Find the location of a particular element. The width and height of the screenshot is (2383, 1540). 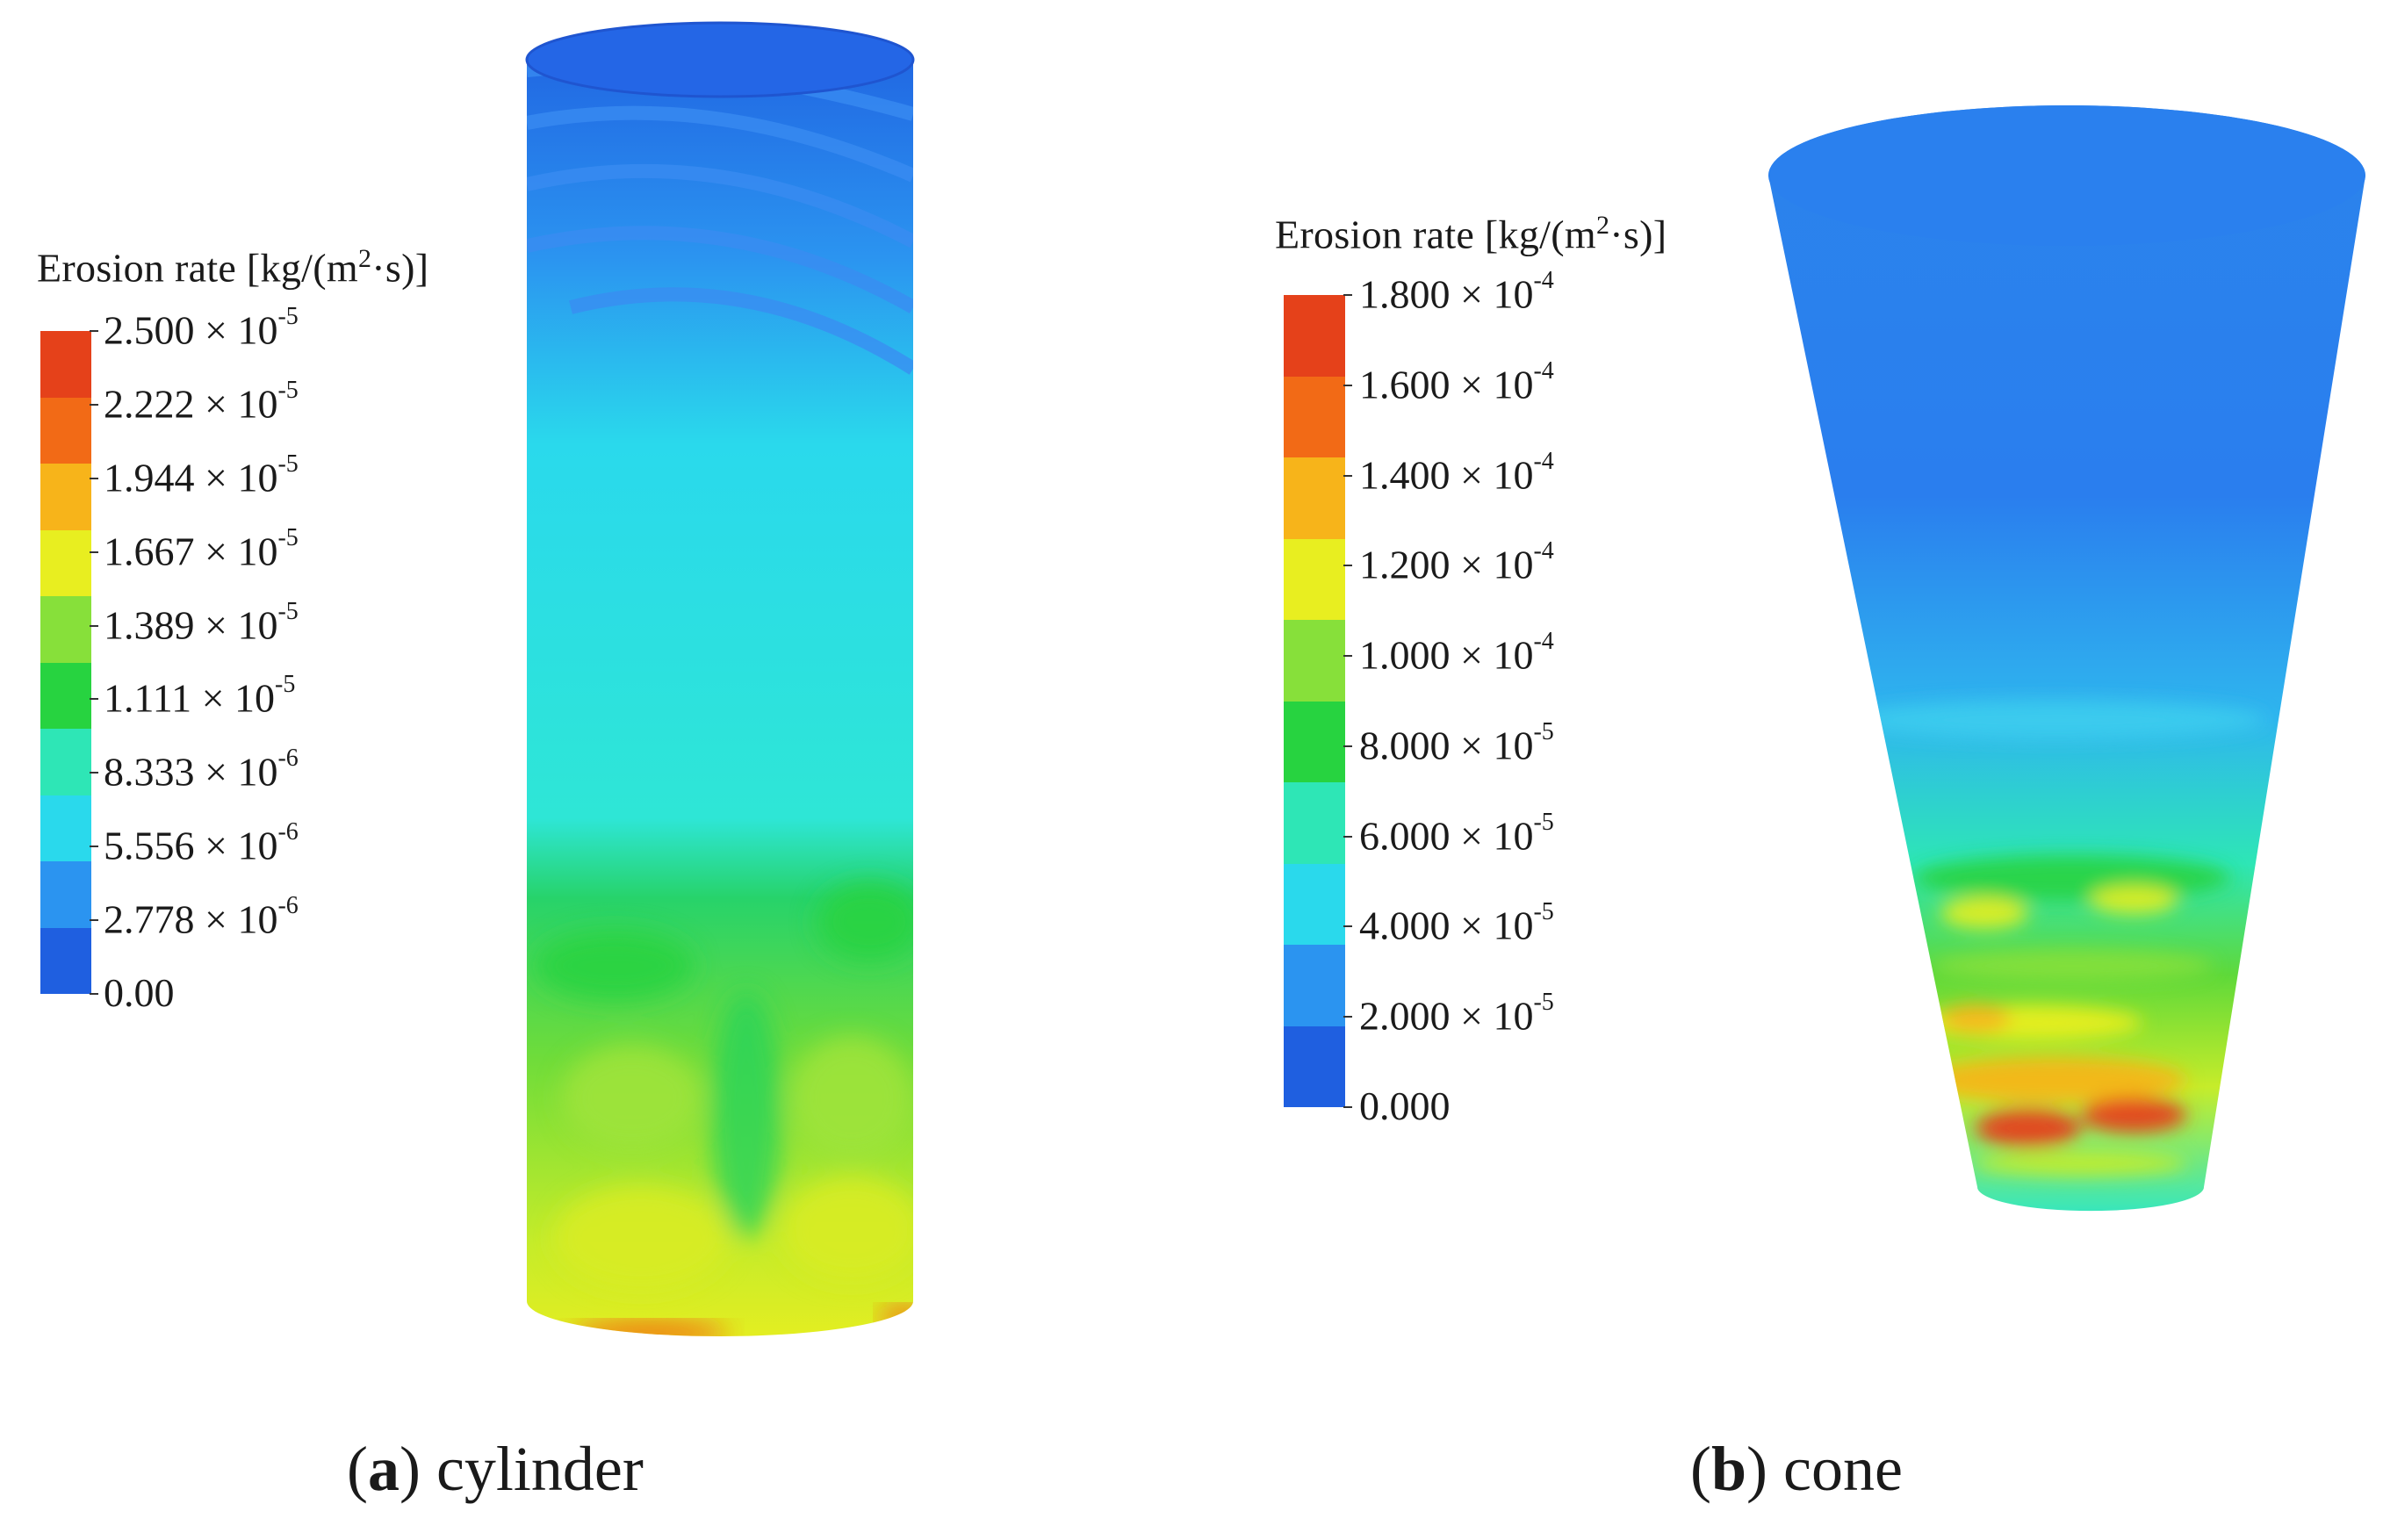

colorbar-tick-label: 1.944 × 10⁻⁵ is located at coordinates (201, 475).